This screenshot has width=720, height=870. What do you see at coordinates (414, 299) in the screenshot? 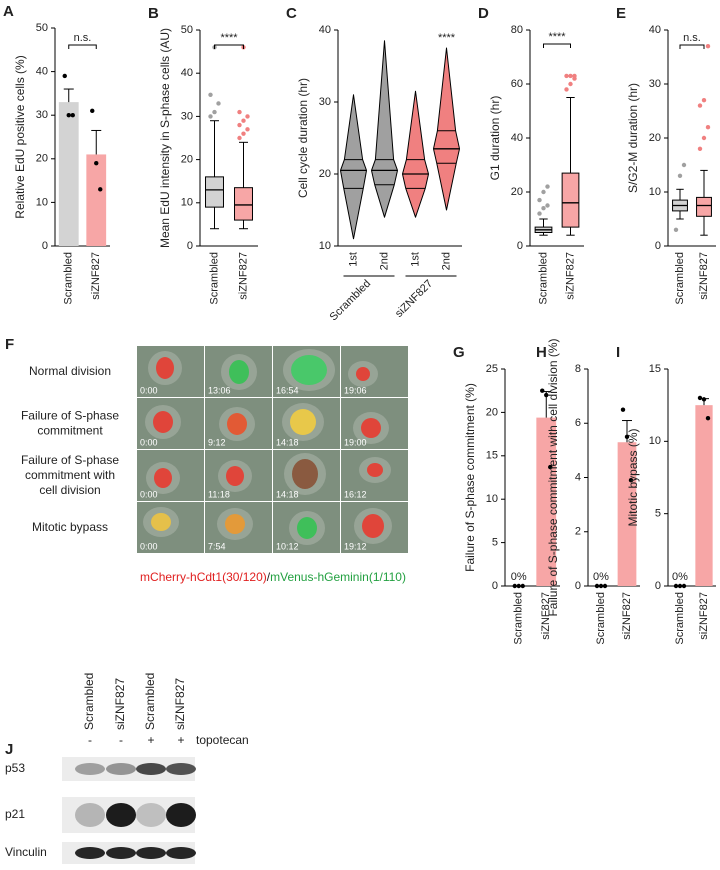
I see `group-label: siZNF827` at bounding box center [414, 299].